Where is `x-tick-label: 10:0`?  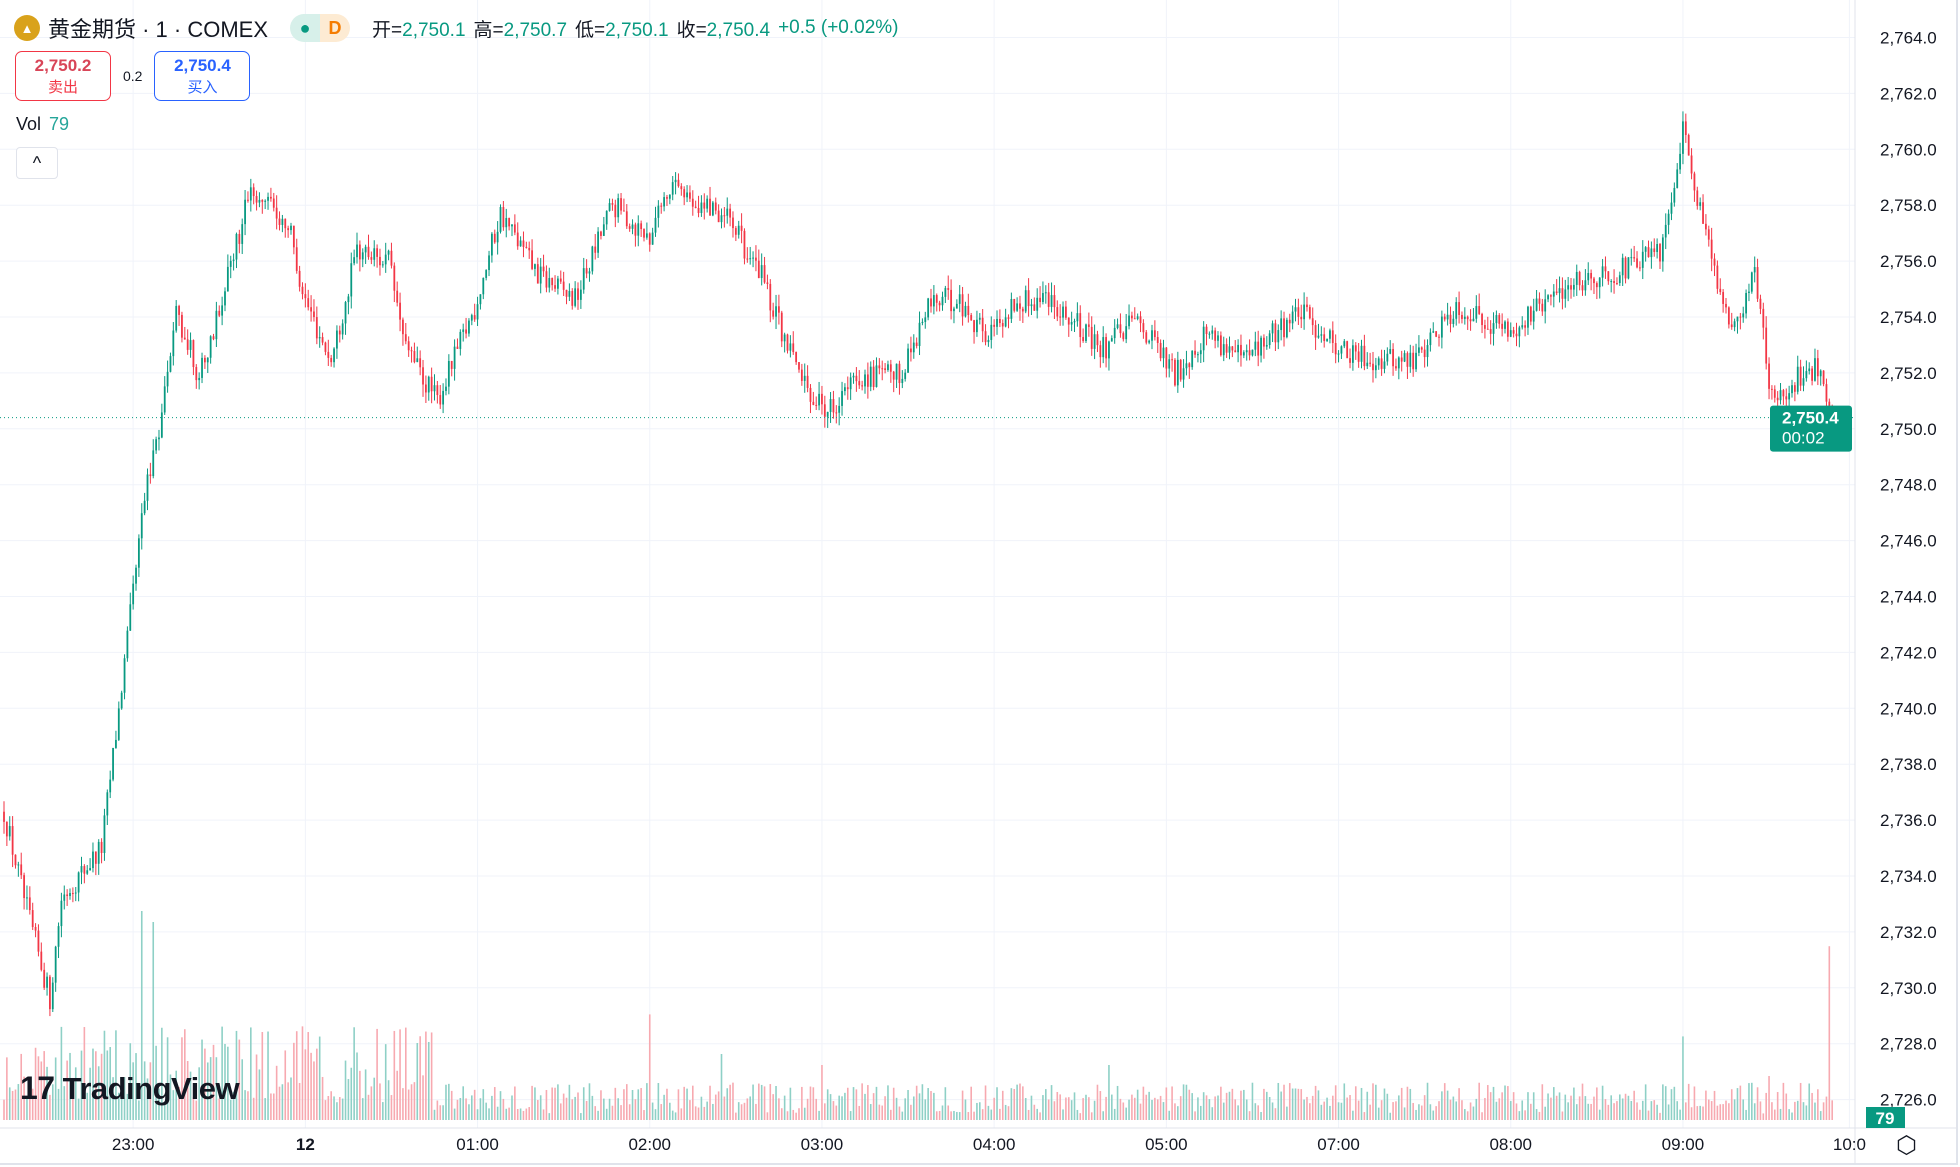
x-tick-label: 10:0 is located at coordinates (1849, 1144).